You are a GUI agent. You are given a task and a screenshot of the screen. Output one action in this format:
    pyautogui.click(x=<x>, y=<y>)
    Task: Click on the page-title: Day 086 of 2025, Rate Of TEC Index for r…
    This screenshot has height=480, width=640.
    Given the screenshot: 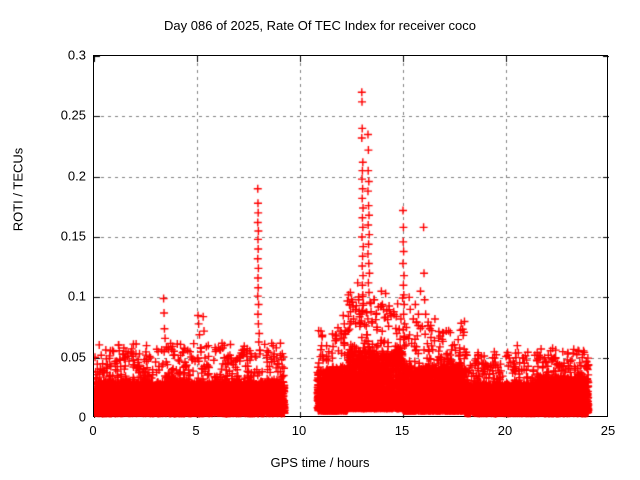 What is the action you would take?
    pyautogui.click(x=320, y=25)
    